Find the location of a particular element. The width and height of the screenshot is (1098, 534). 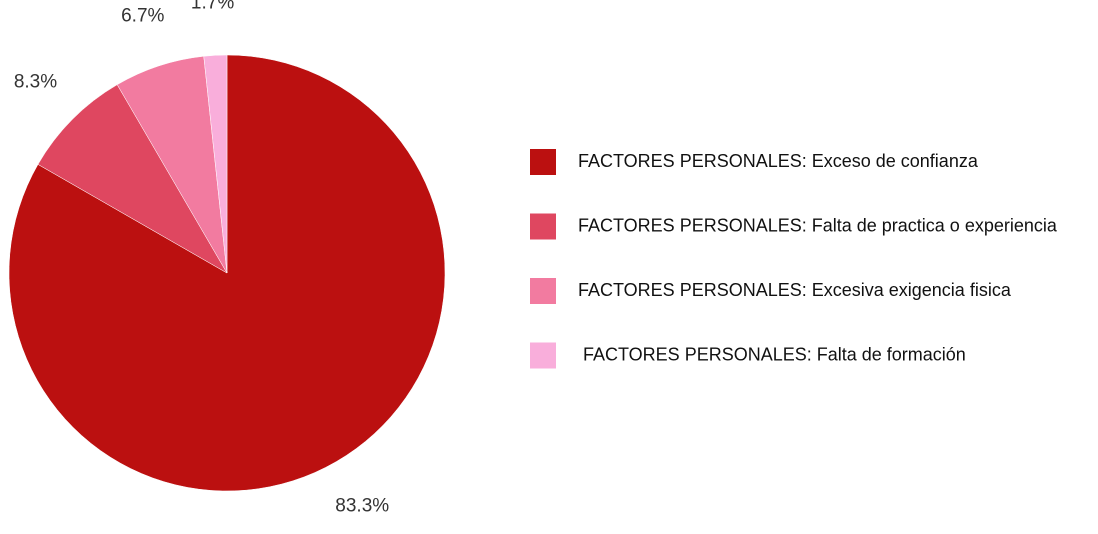

legend-label: FACTORES PERSONALES: Falta de formación is located at coordinates (772, 354).